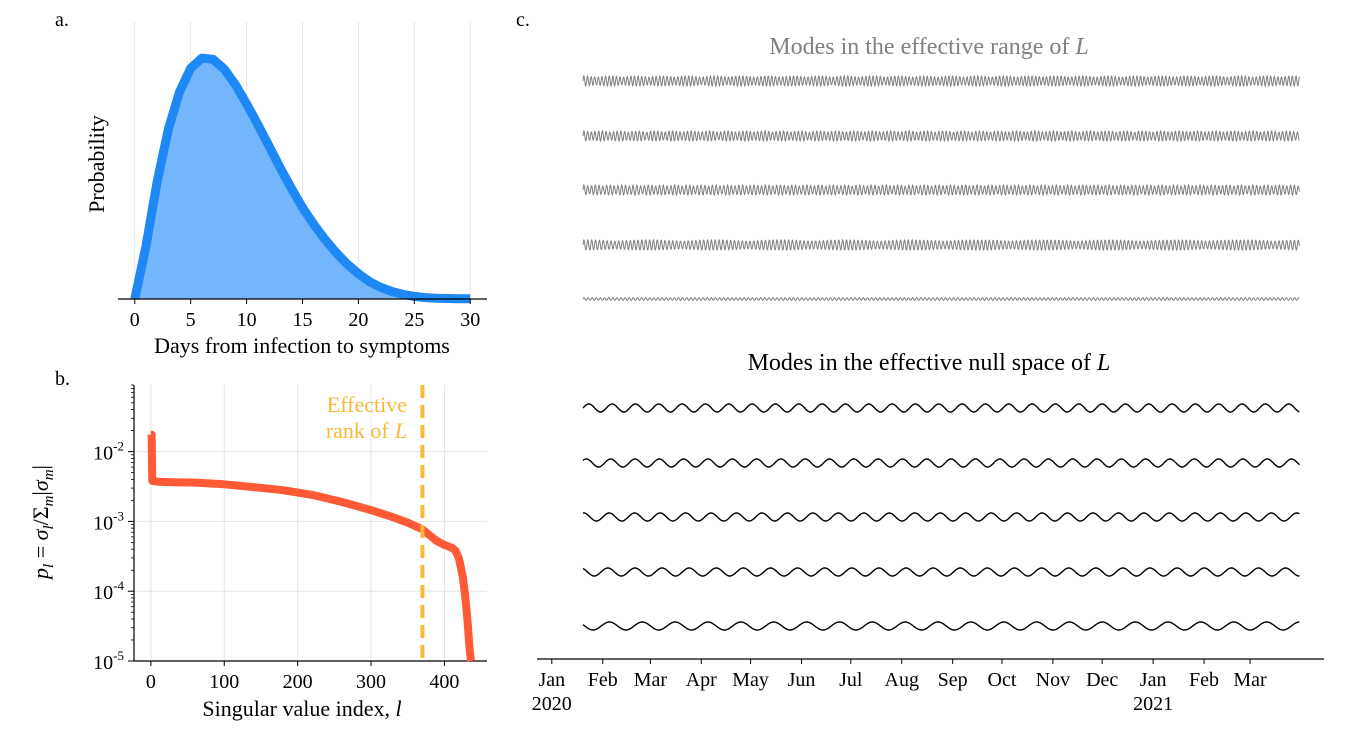  I want to click on singular-value-y-tick-label: 10⁻⁵, so click(108, 661).